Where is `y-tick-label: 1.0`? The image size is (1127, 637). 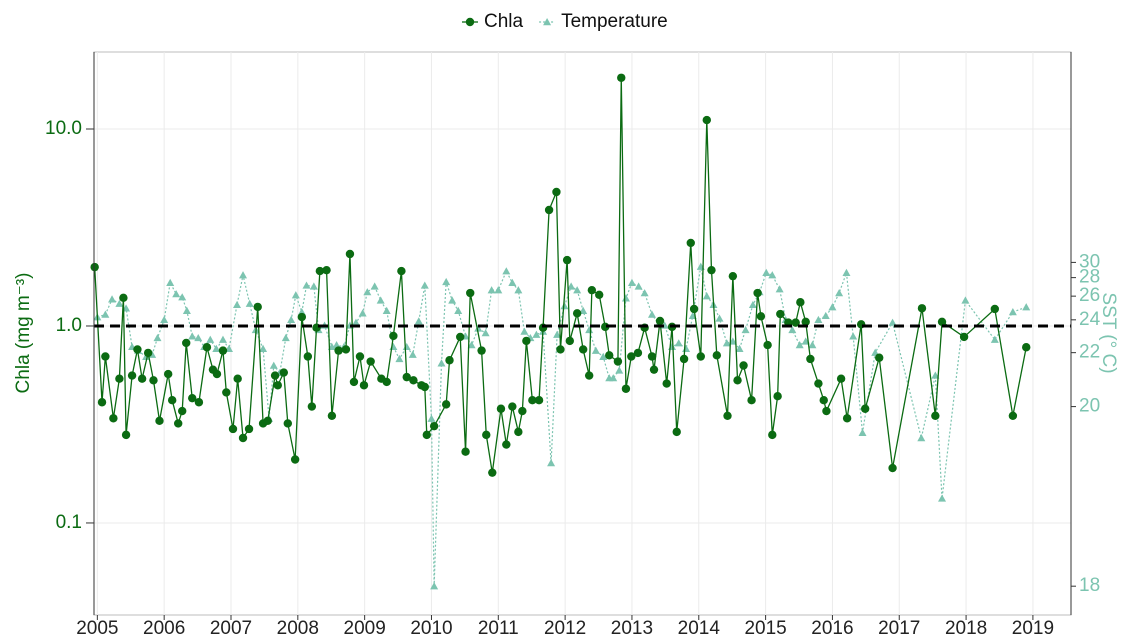 y-tick-label: 1.0 is located at coordinates (69, 325).